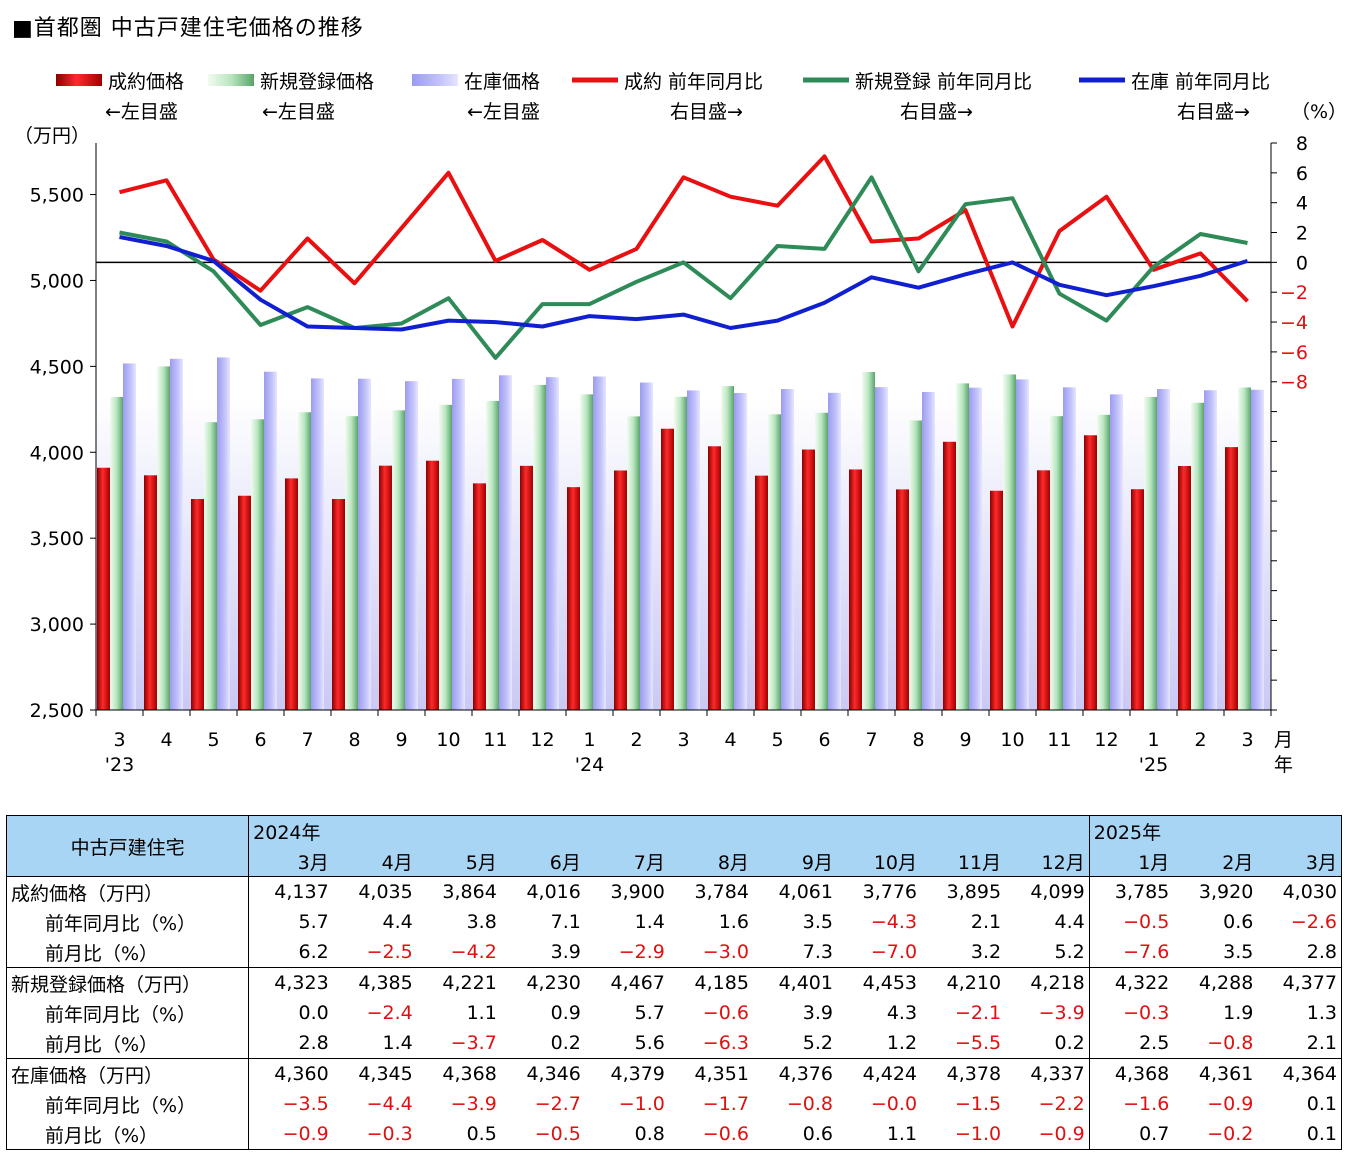  What do you see at coordinates (1131, 1104) in the screenshot?
I see `table-cell: −1.6` at bounding box center [1131, 1104].